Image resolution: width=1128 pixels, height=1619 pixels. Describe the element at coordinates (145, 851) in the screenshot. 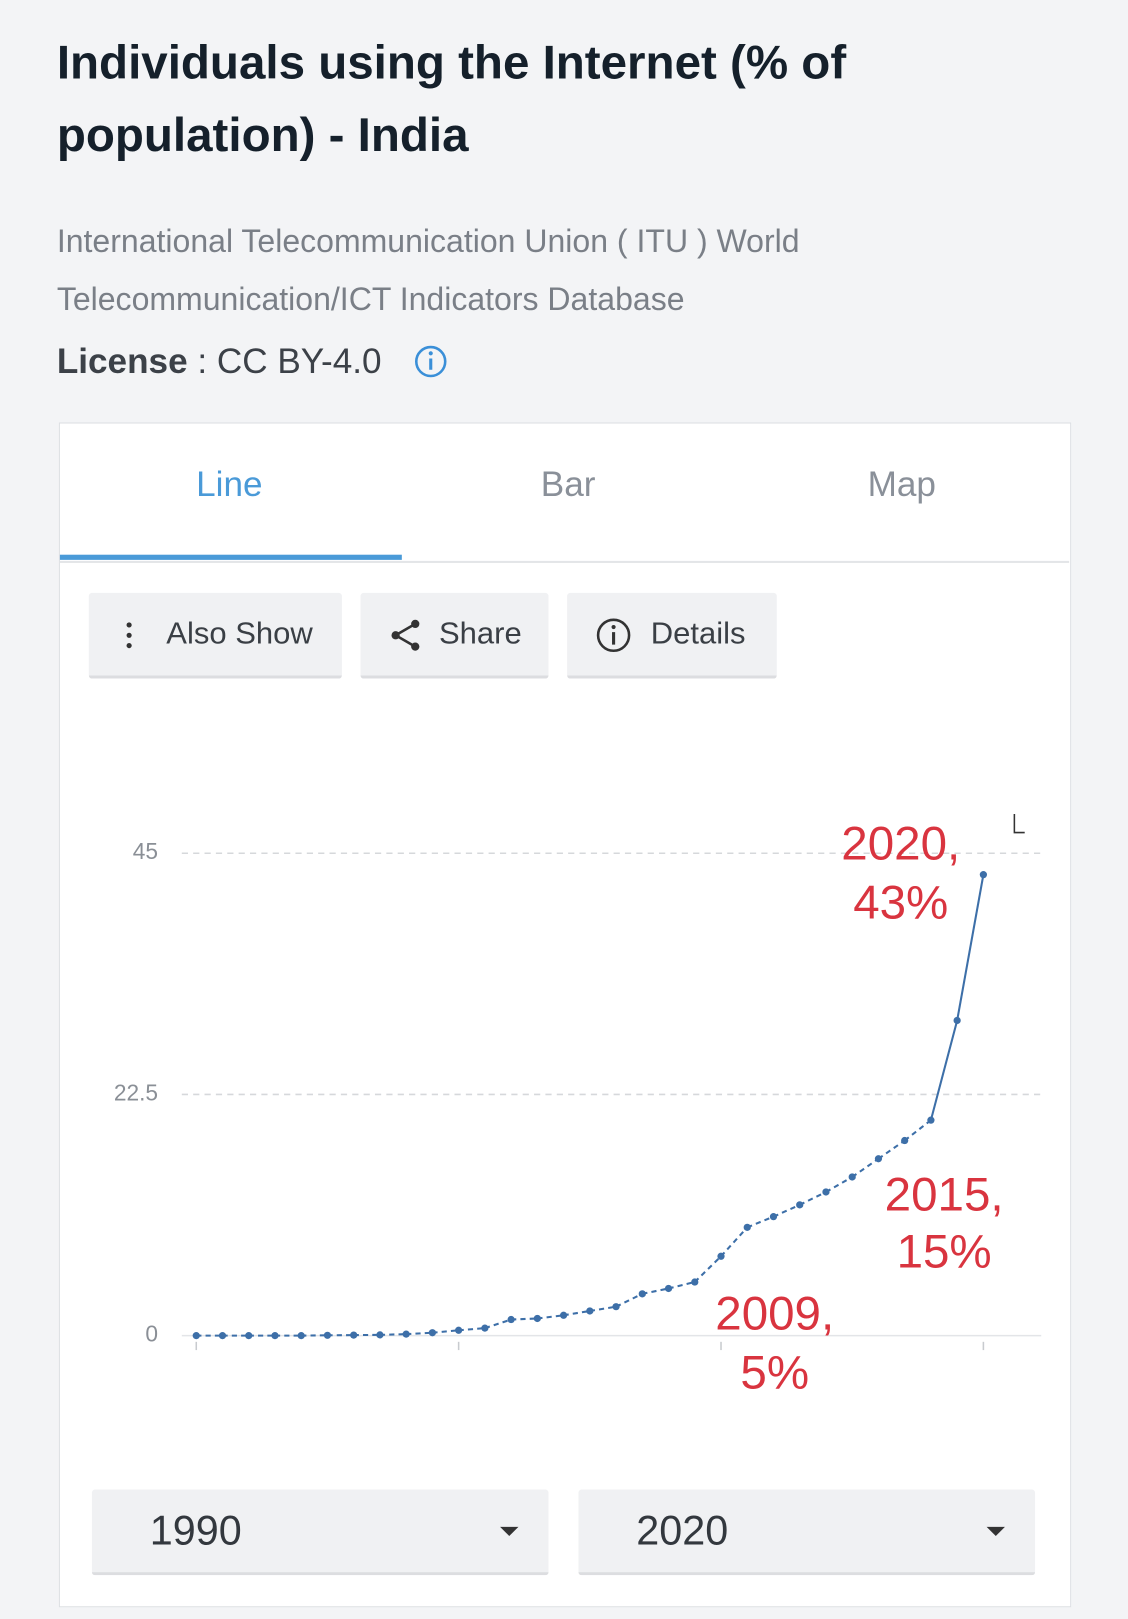

I see `y-tick-label: 45` at that location.